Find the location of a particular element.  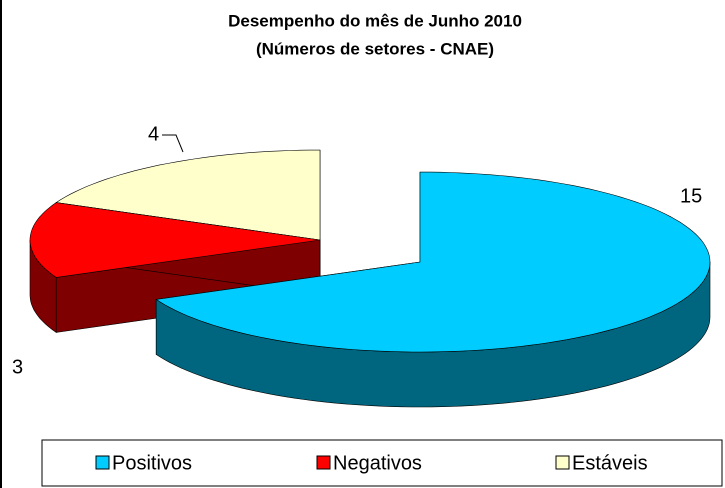

legend-label: Positivos is located at coordinates (152, 463).